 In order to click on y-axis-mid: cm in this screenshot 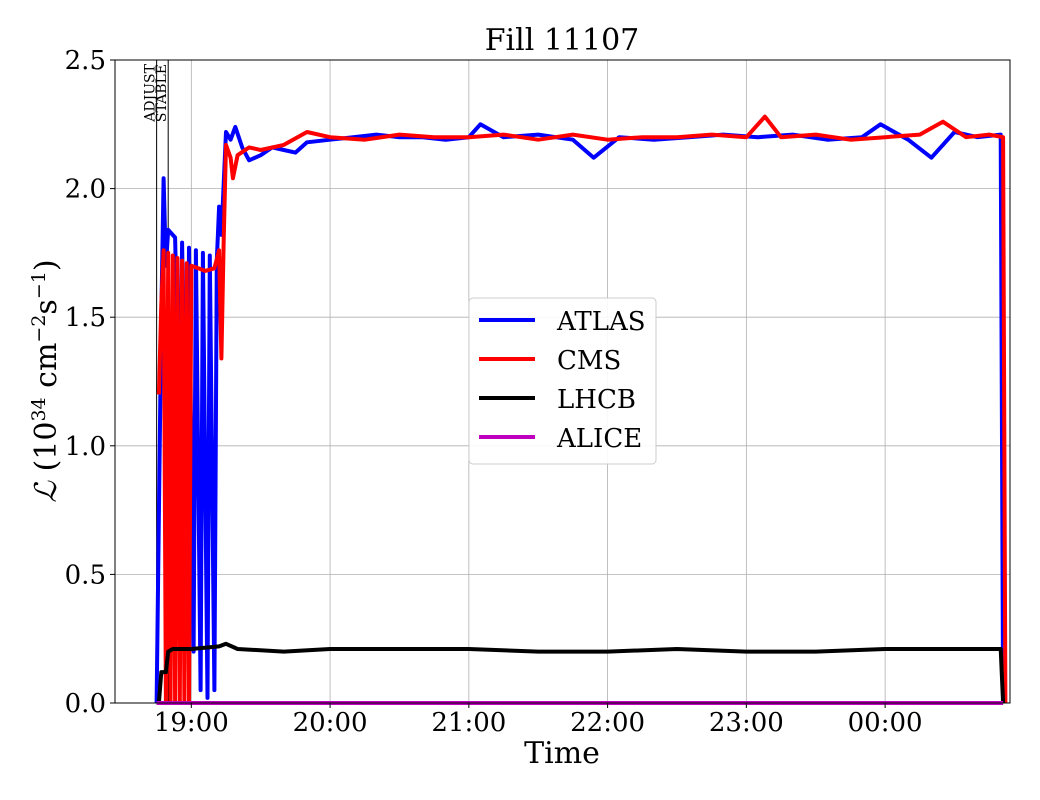, I will do `click(46, 370)`.